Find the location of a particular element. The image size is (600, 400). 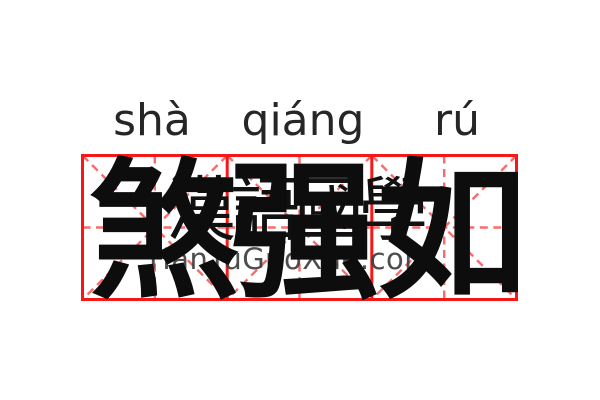

pinyin-syllable-1: shà is located at coordinates (152, 120).